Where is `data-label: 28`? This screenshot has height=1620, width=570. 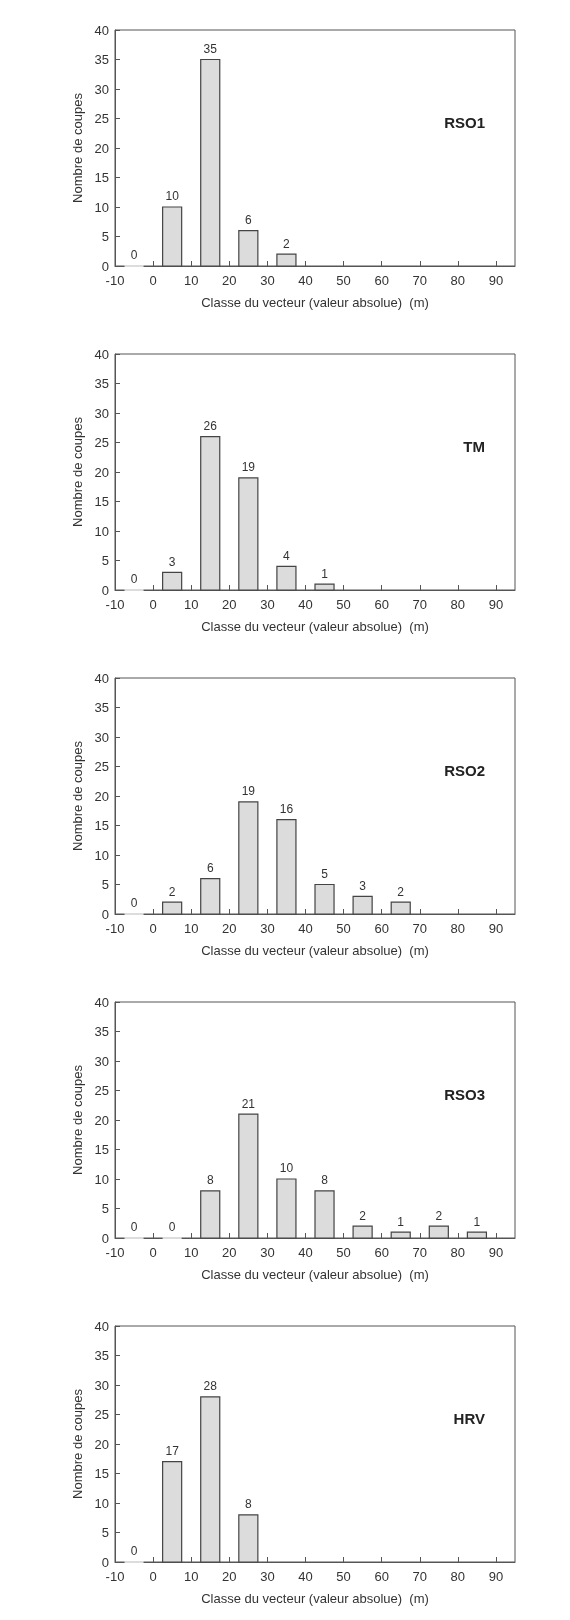 data-label: 28 is located at coordinates (210, 1386).